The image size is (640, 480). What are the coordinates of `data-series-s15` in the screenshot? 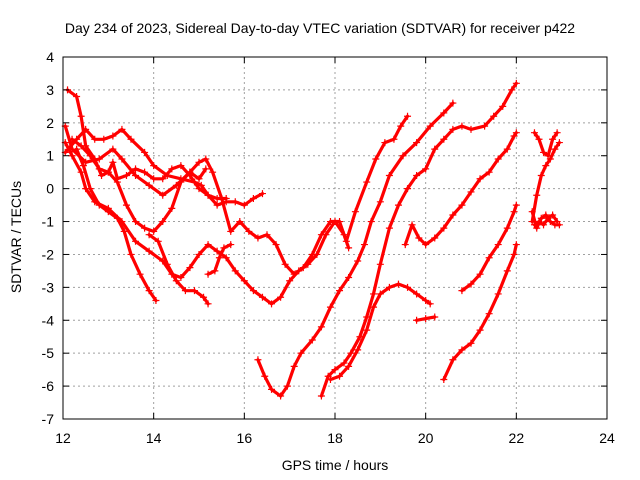 It's located at (480, 312).